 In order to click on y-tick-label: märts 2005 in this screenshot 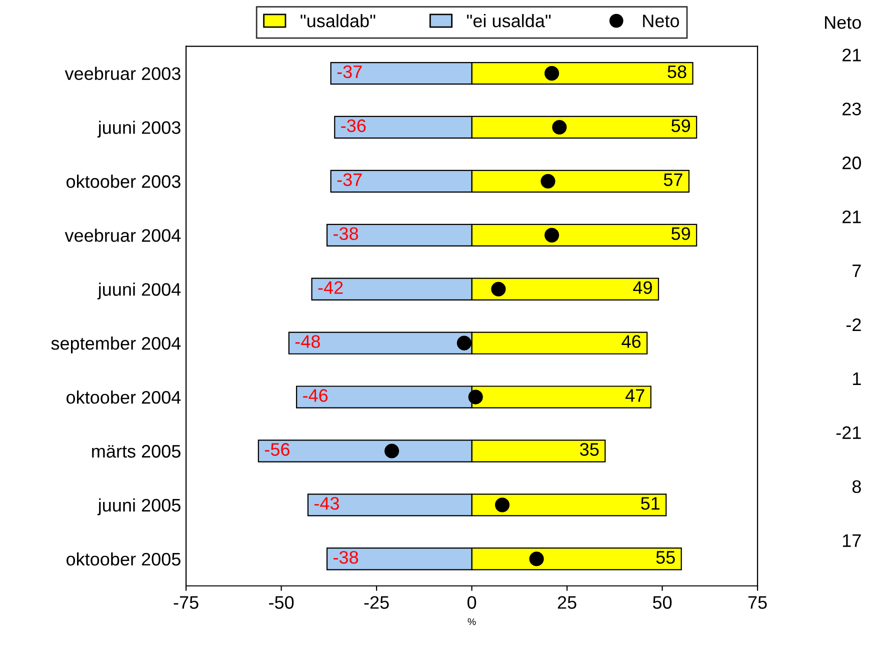, I will do `click(136, 451)`.